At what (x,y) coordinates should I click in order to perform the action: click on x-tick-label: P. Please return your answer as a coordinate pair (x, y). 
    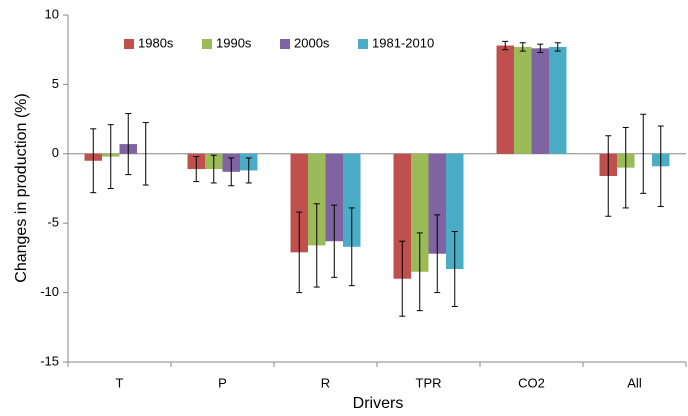
    Looking at the image, I should click on (222, 382).